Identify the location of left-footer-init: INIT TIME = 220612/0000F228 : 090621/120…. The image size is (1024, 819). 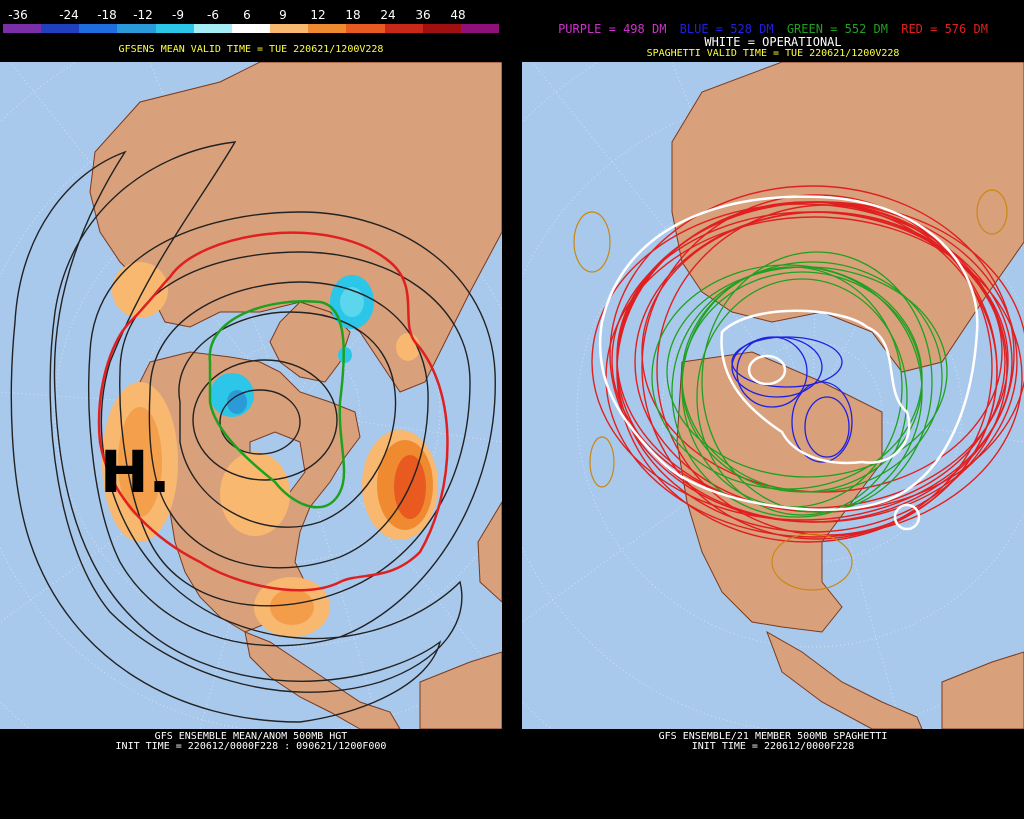
(251, 746).